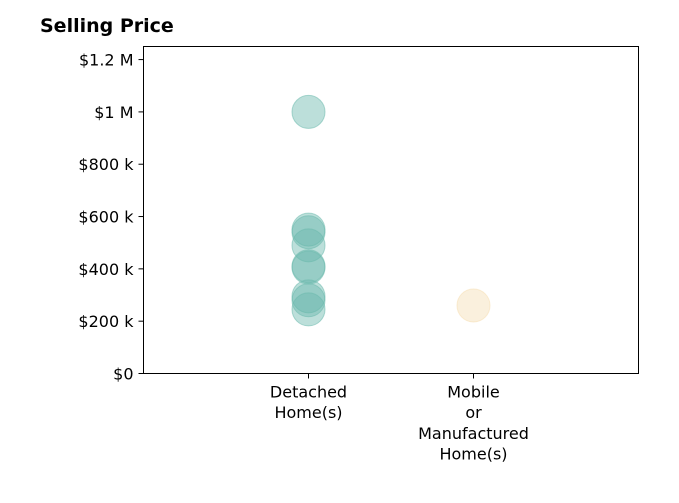 Image resolution: width=679 pixels, height=503 pixels. I want to click on x-tick-label-1: Mobile or Manufactured Home(s), so click(473, 423).